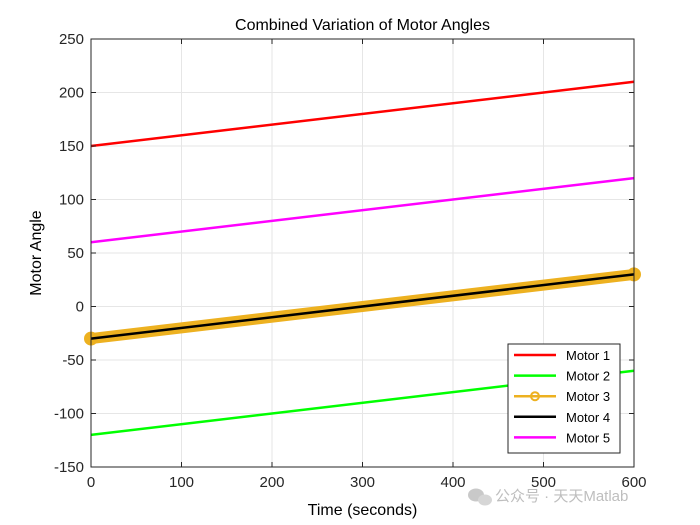 This screenshot has width=700, height=525. I want to click on legend-label: Motor 2, so click(588, 376).